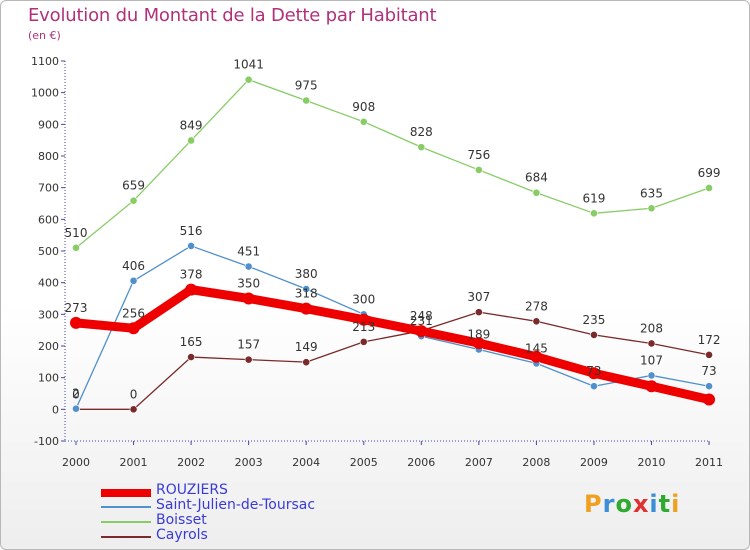 The image size is (750, 550). I want to click on x-tick-label: 2001, so click(134, 462).